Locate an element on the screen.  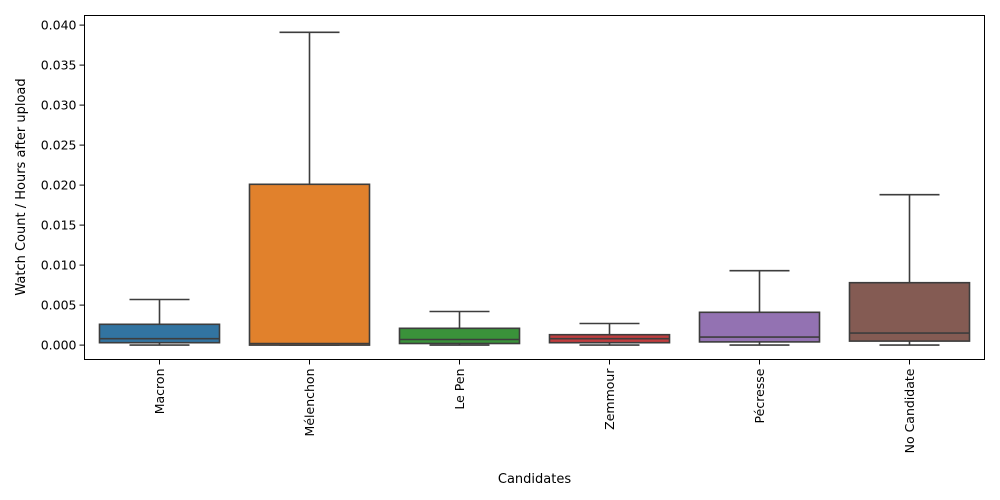
x-tick-label: Zemmour is located at coordinates (609, 399).